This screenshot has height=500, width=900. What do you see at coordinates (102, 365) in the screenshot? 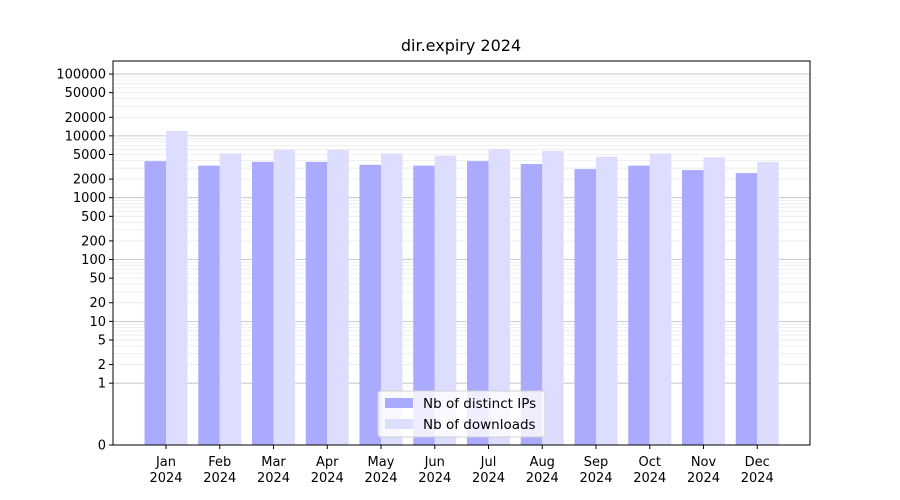
I see `y-tick-label: 2` at bounding box center [102, 365].